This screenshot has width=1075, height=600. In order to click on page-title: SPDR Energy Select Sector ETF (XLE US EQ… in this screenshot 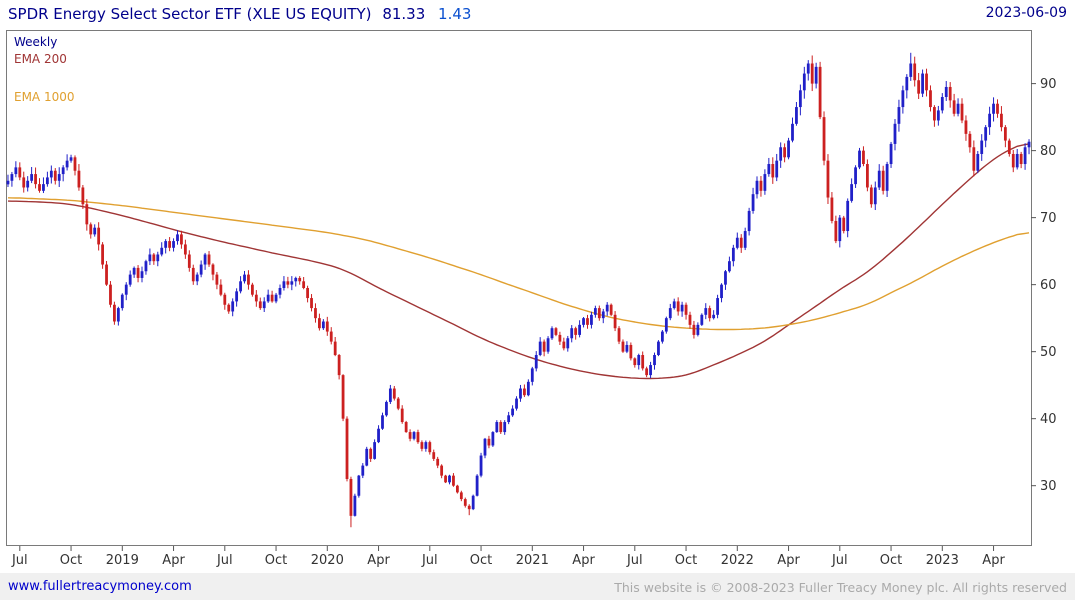, I will do `click(239, 14)`.